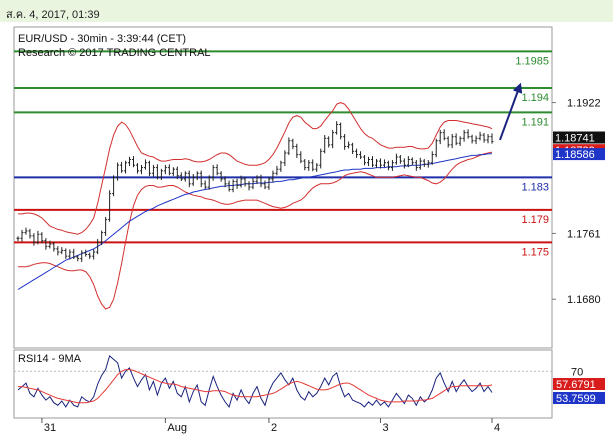 This screenshot has height=448, width=613. I want to click on level-label-4: 1.179, so click(535, 220).